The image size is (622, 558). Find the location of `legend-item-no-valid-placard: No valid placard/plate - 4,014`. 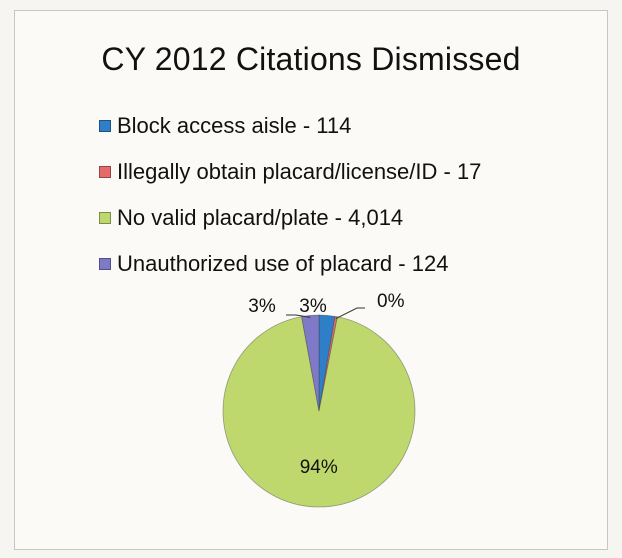

legend-item-no-valid-placard: No valid placard/plate - 4,014 is located at coordinates (290, 218).